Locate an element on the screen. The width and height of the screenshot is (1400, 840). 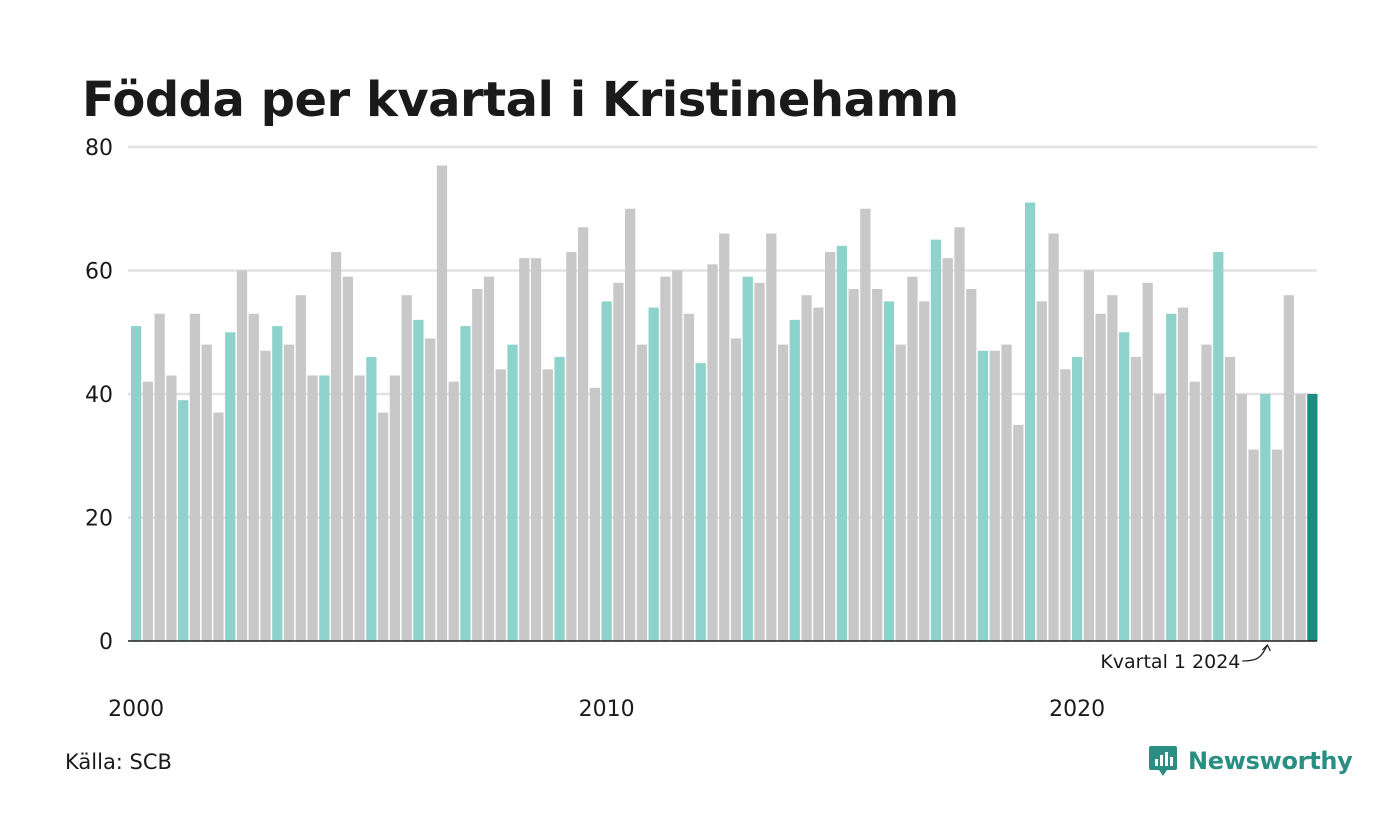
bar-2020-q3 is located at coordinates (1100, 477).